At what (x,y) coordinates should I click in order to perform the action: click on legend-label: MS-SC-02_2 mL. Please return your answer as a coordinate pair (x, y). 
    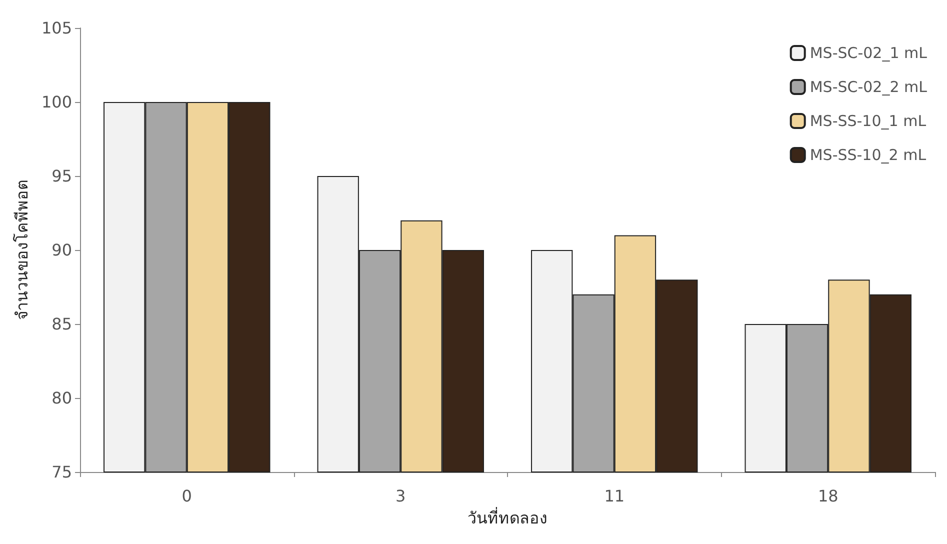
    Looking at the image, I should click on (869, 87).